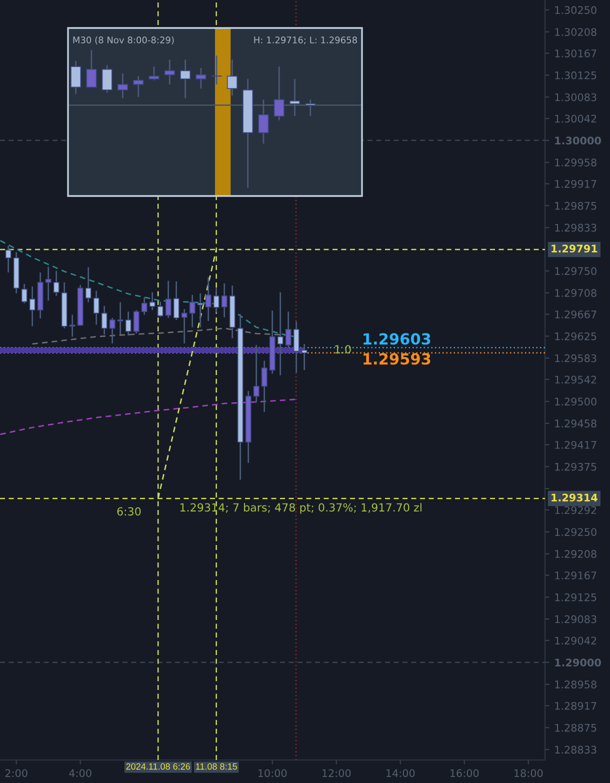  What do you see at coordinates (16, 773) in the screenshot?
I see `x-tick-label: 2:00` at bounding box center [16, 773].